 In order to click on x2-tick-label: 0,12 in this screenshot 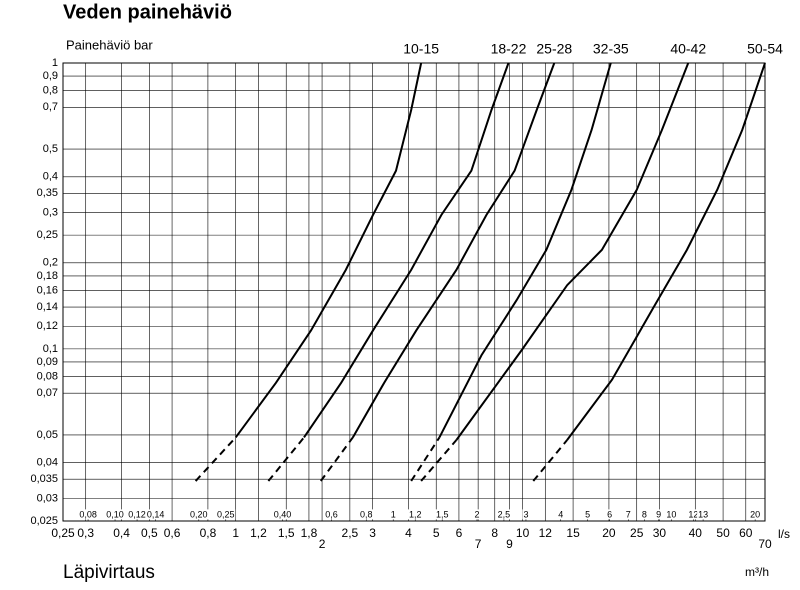, I will do `click(137, 514)`.